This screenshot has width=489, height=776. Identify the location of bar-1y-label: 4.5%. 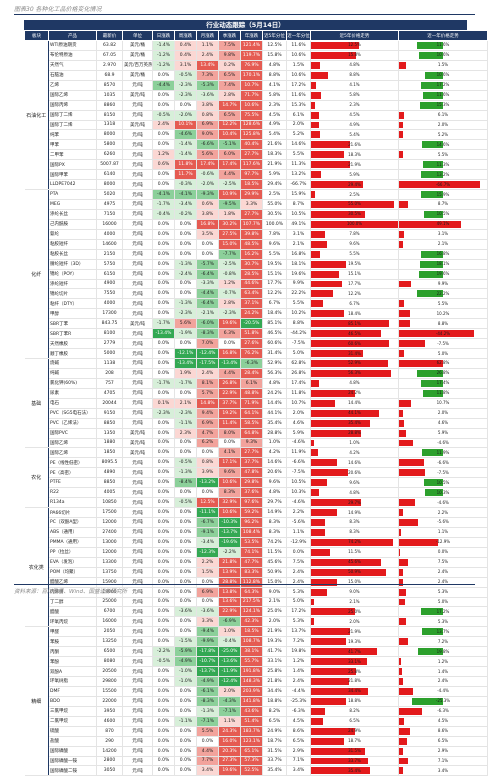
(443, 721).